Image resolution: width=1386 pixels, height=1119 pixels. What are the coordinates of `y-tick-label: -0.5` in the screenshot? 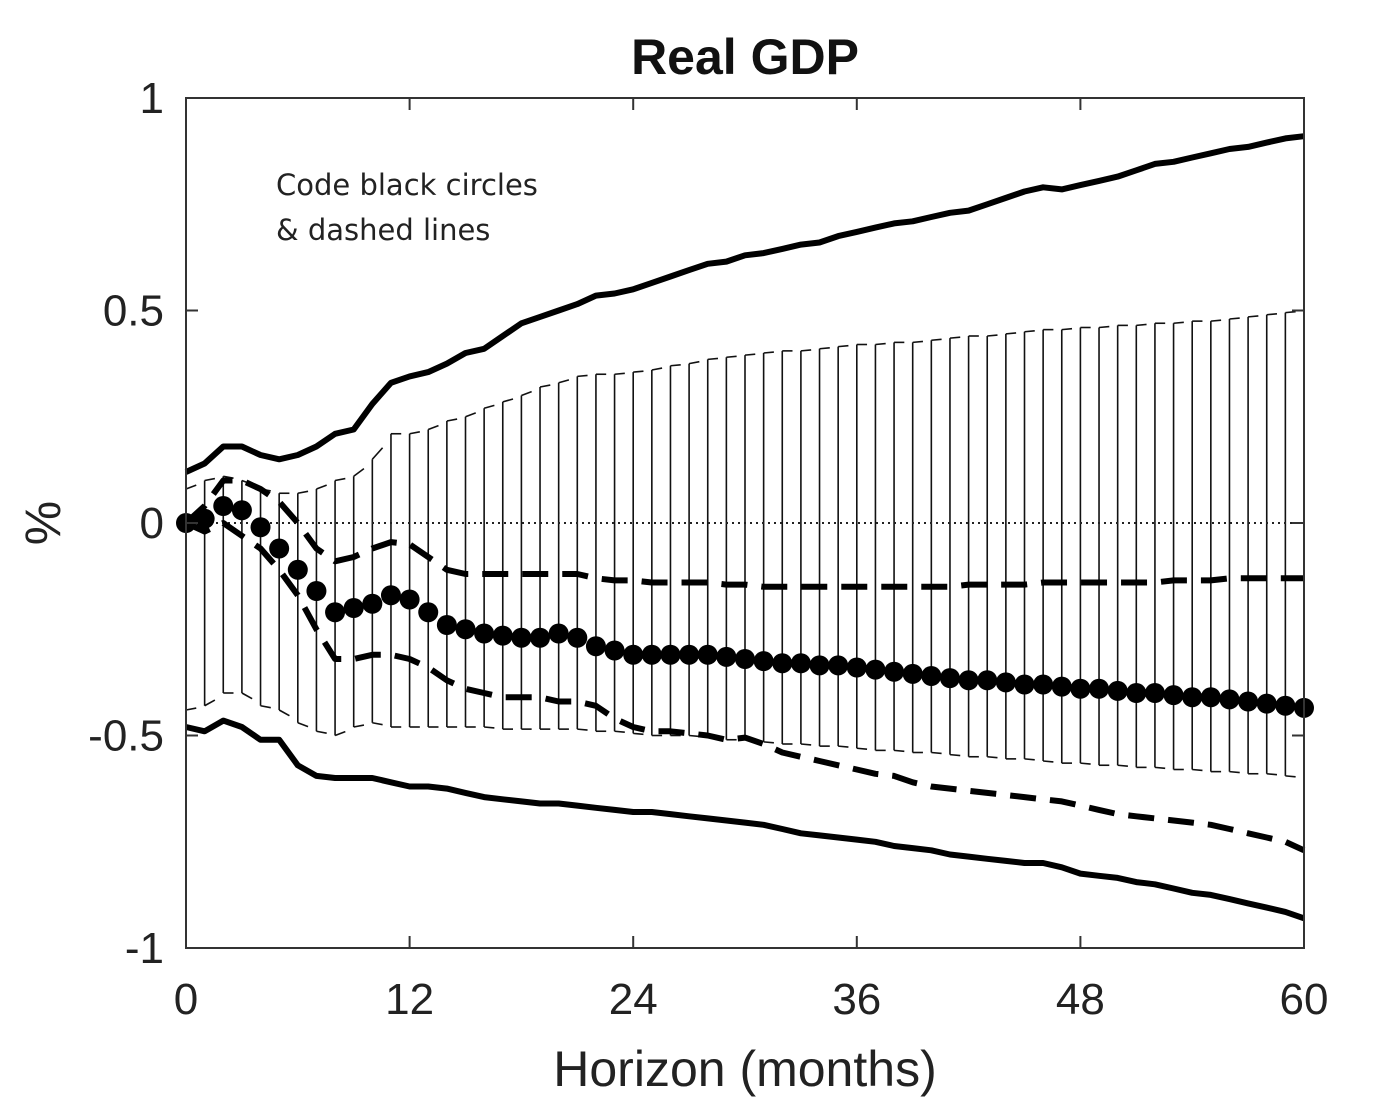 It's located at (126, 736).